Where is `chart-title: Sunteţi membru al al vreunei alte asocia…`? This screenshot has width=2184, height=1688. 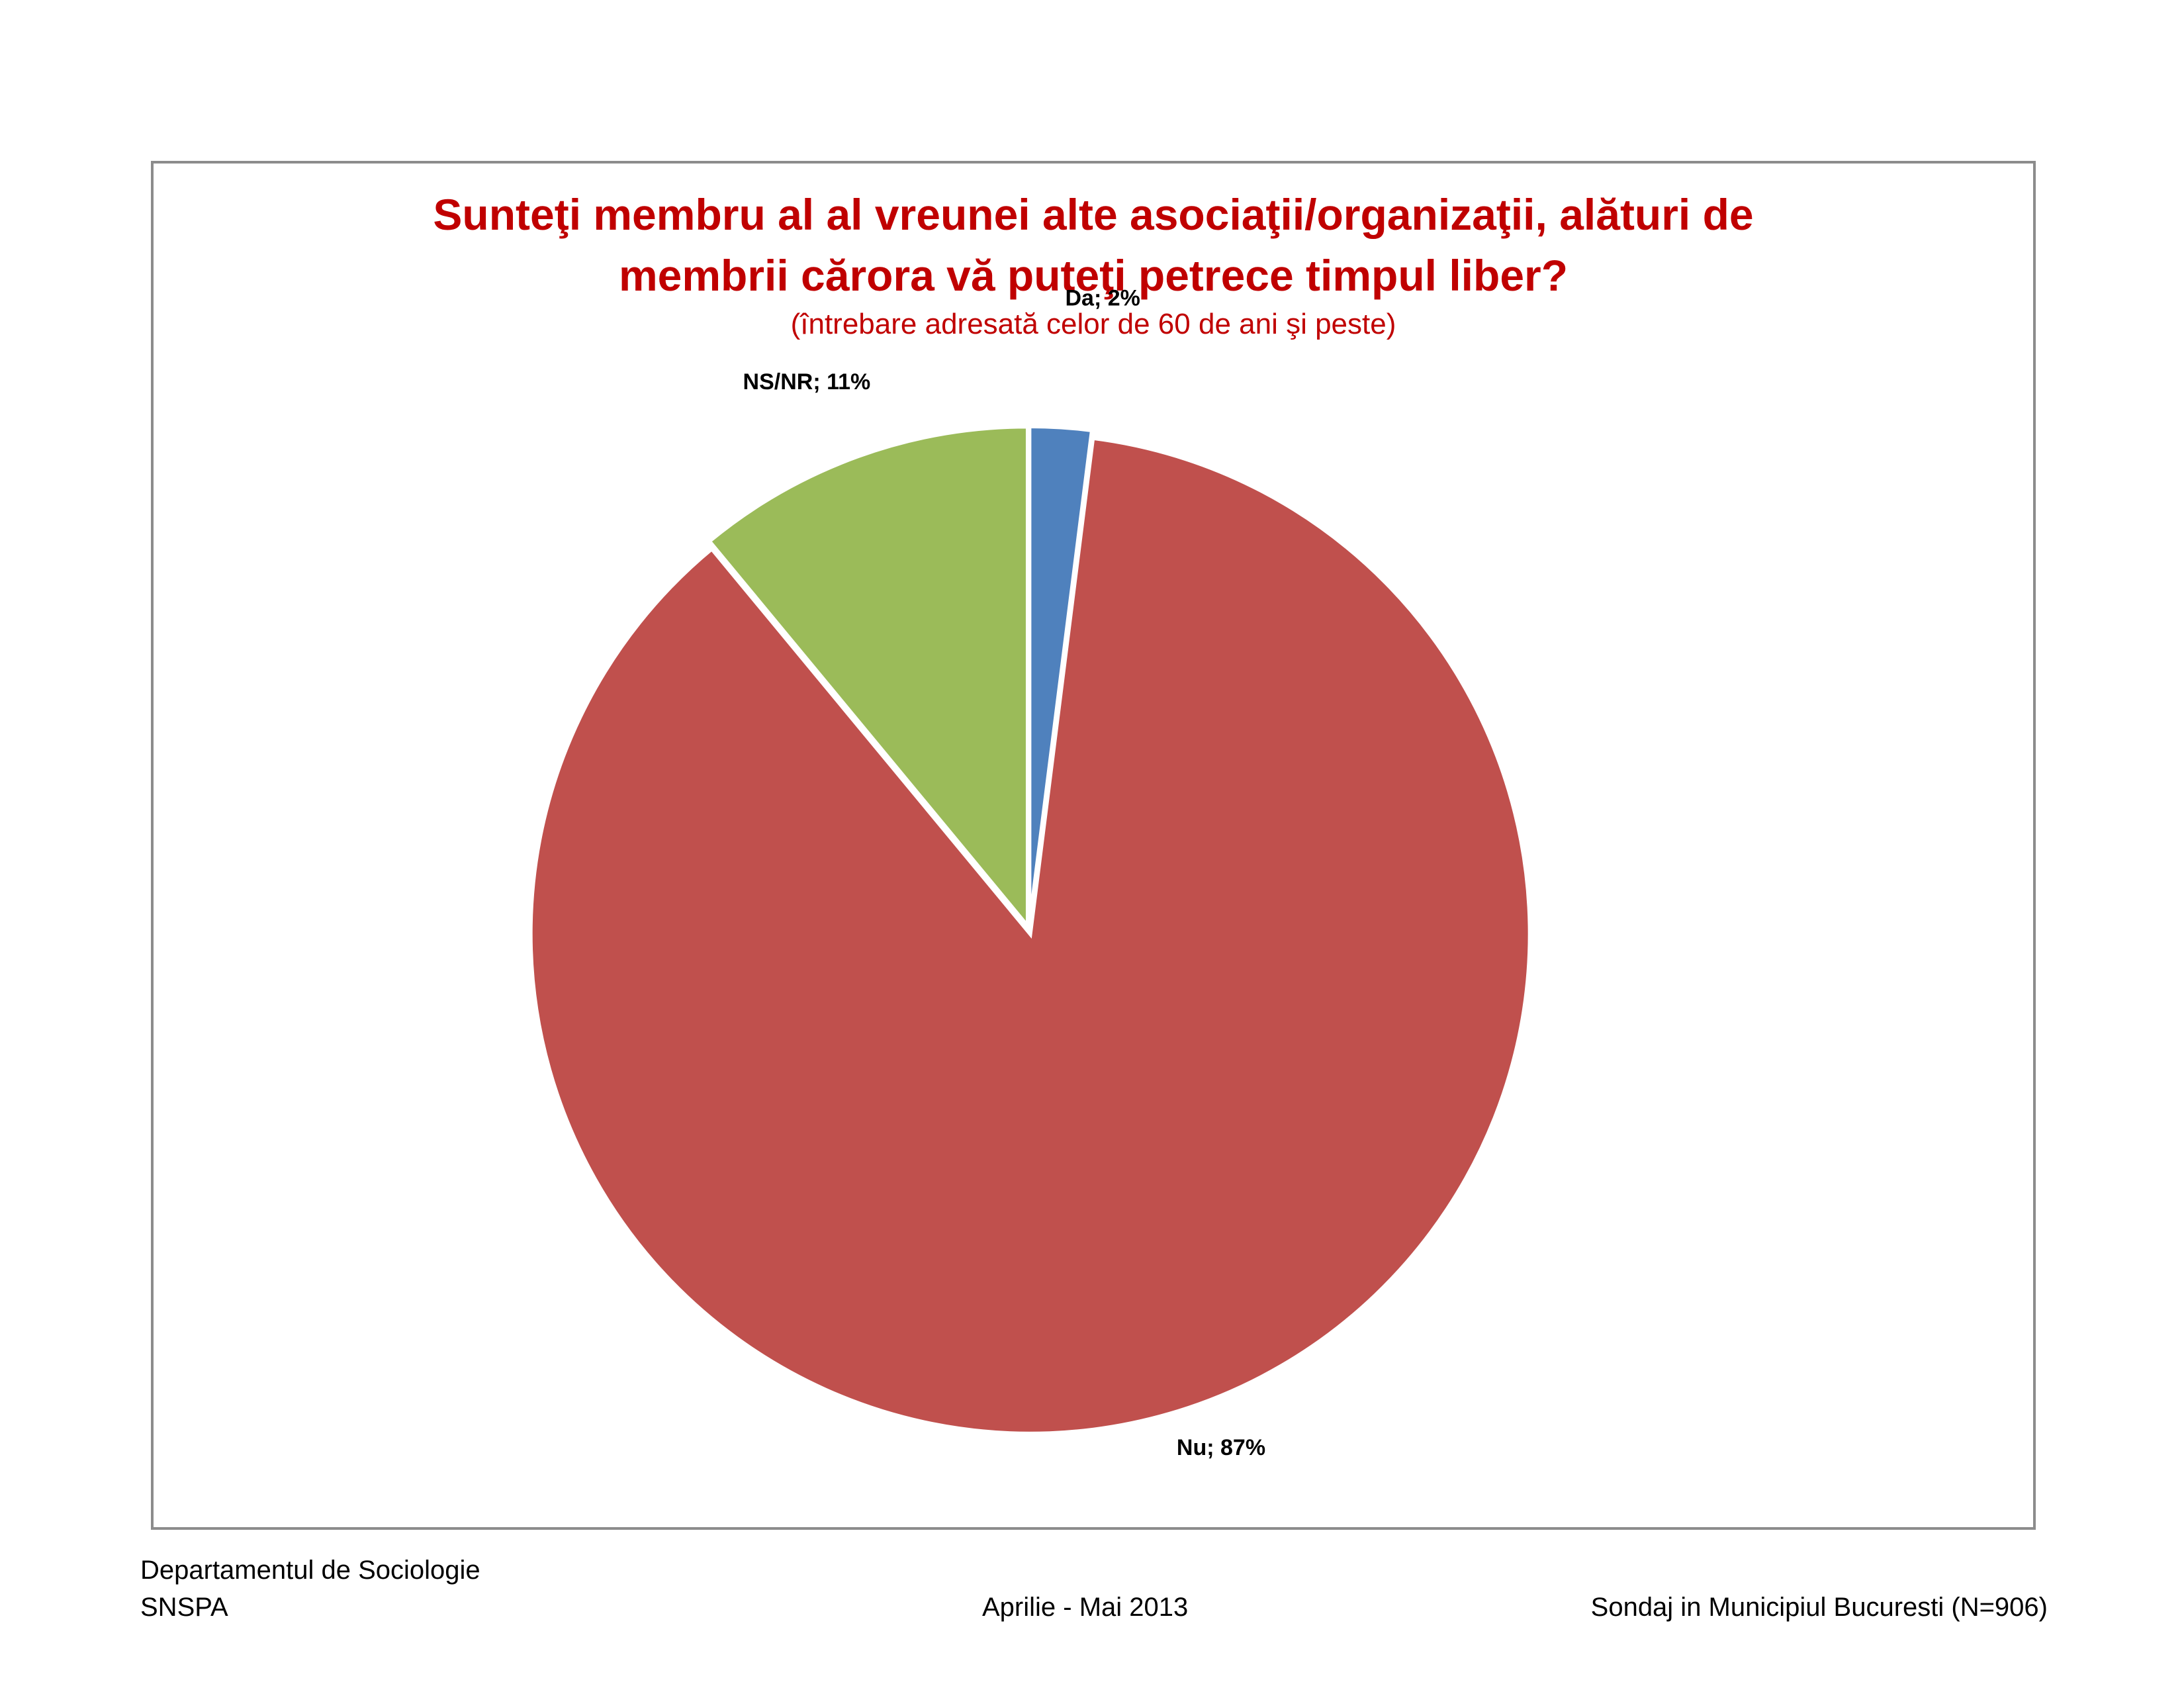
chart-title: Sunteţi membru al al vreunei alte asocia… is located at coordinates (1093, 245).